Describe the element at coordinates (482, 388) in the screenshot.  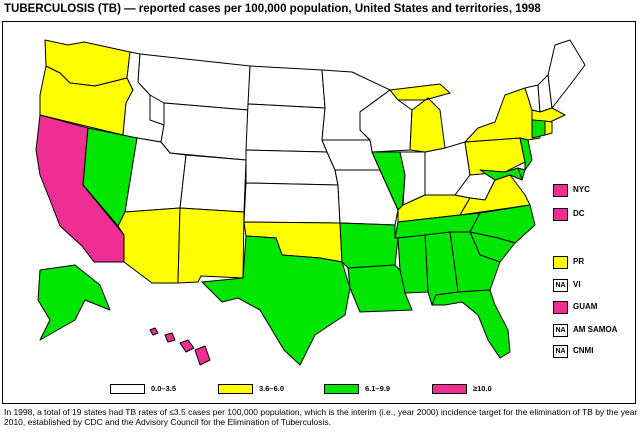
I see `legend-label-high: ≥10.0` at that location.